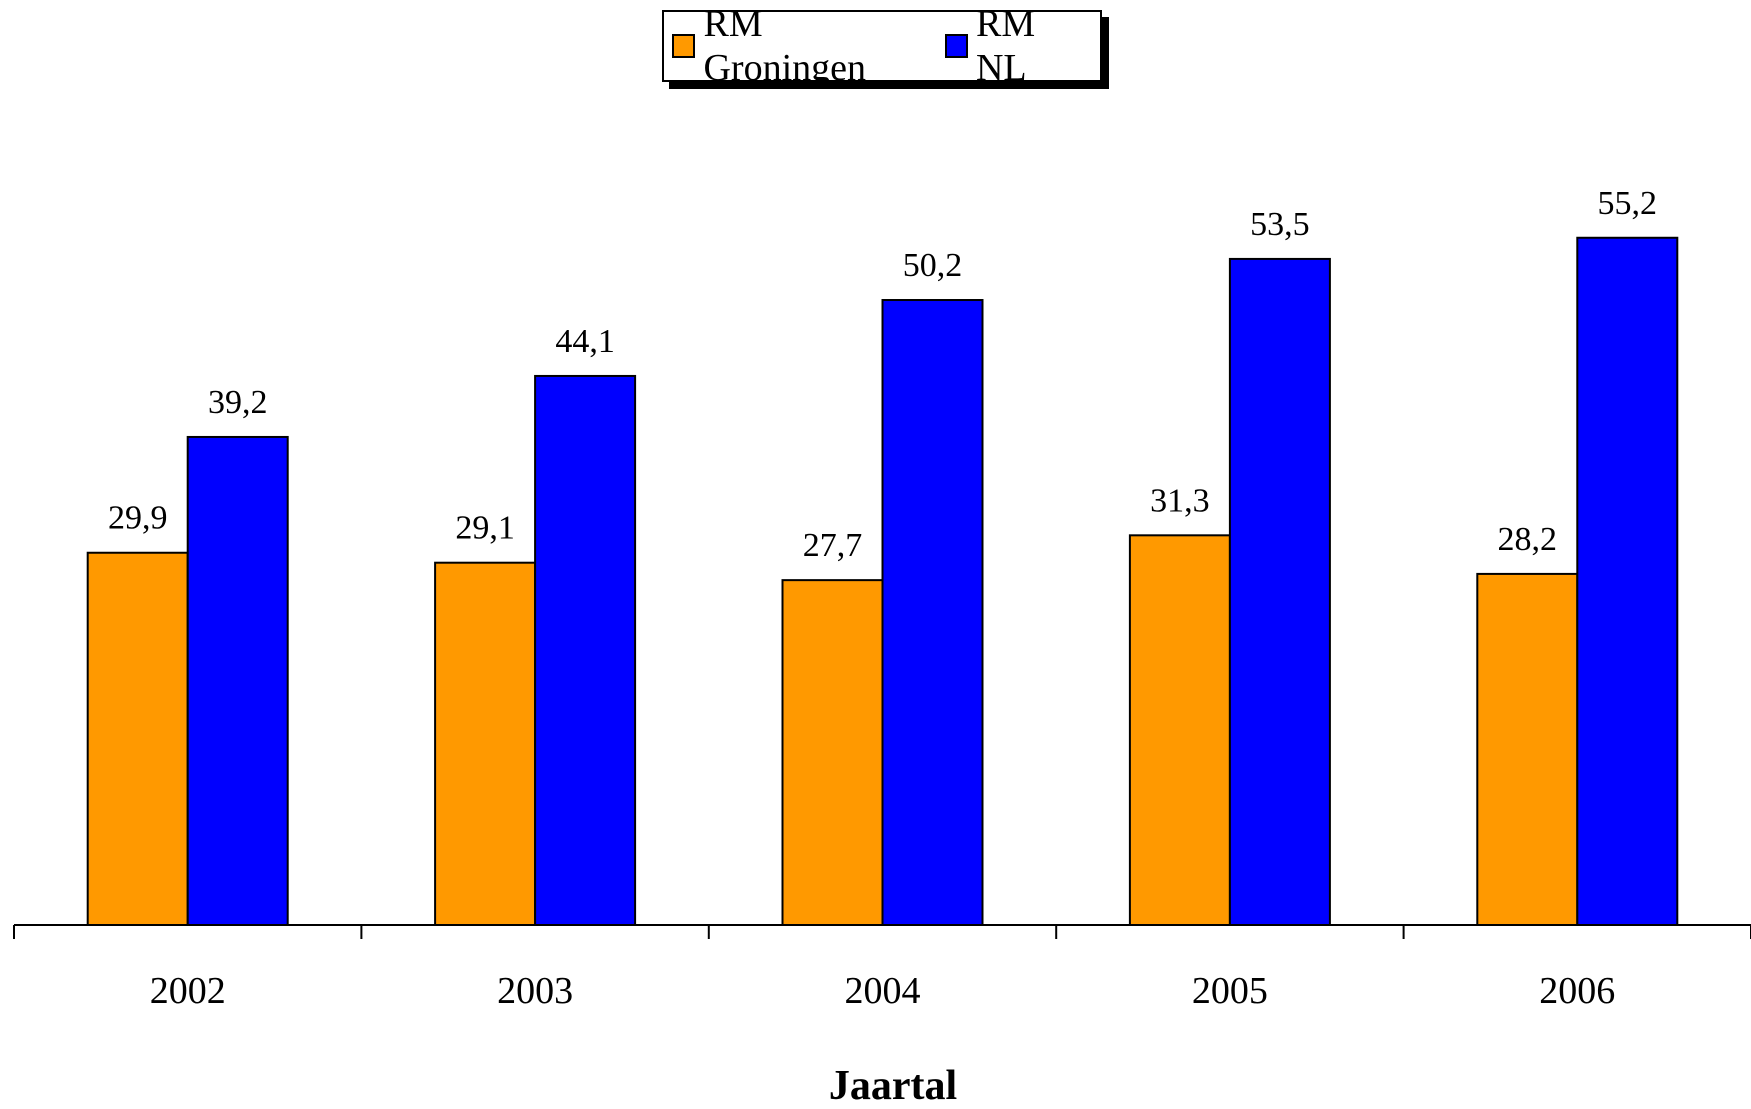  I want to click on bar-rm-groningen-2006, so click(1527, 749).